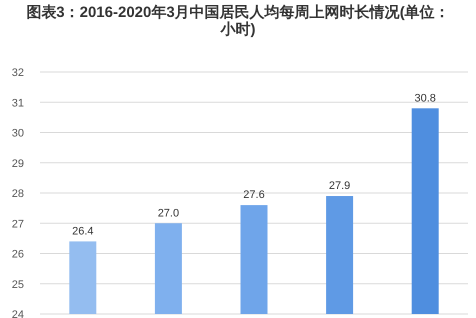 The width and height of the screenshot is (476, 318). Describe the element at coordinates (18, 284) in the screenshot. I see `y-tick-label: 25` at that location.